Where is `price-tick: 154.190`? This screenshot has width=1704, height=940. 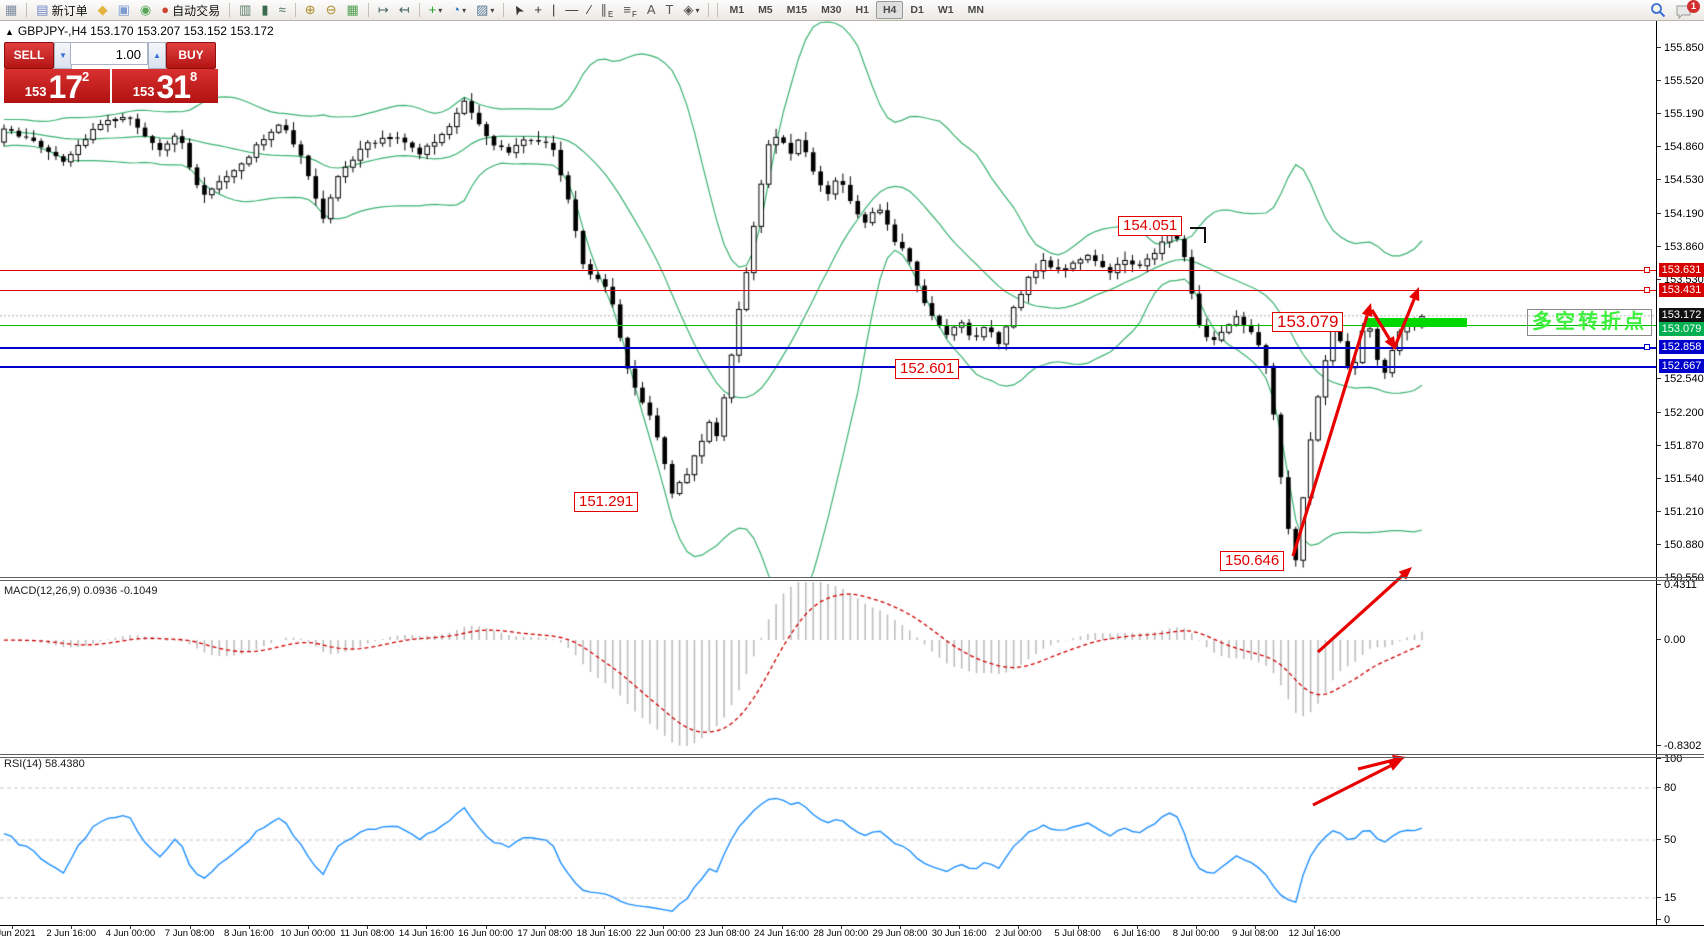 price-tick: 154.190 is located at coordinates (1680, 214).